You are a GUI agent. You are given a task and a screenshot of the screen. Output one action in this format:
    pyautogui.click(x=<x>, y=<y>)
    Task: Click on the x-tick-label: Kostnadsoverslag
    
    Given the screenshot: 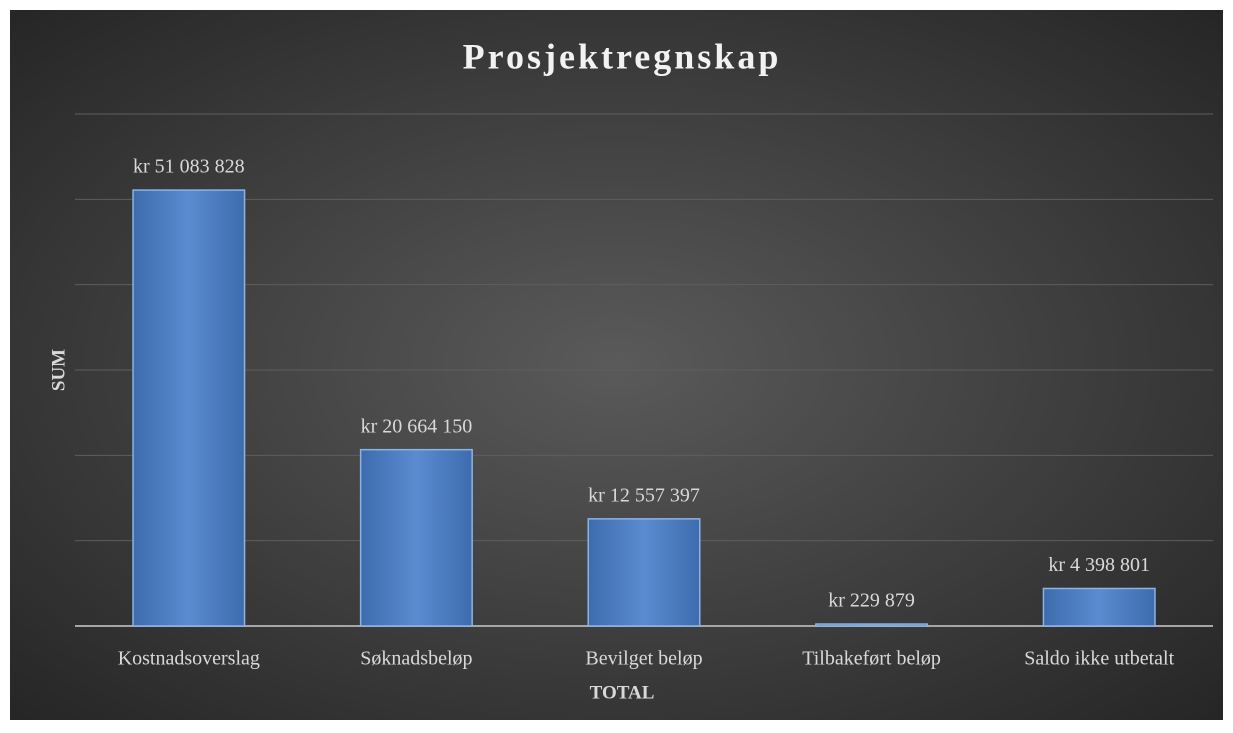 What is the action you would take?
    pyautogui.click(x=189, y=659)
    